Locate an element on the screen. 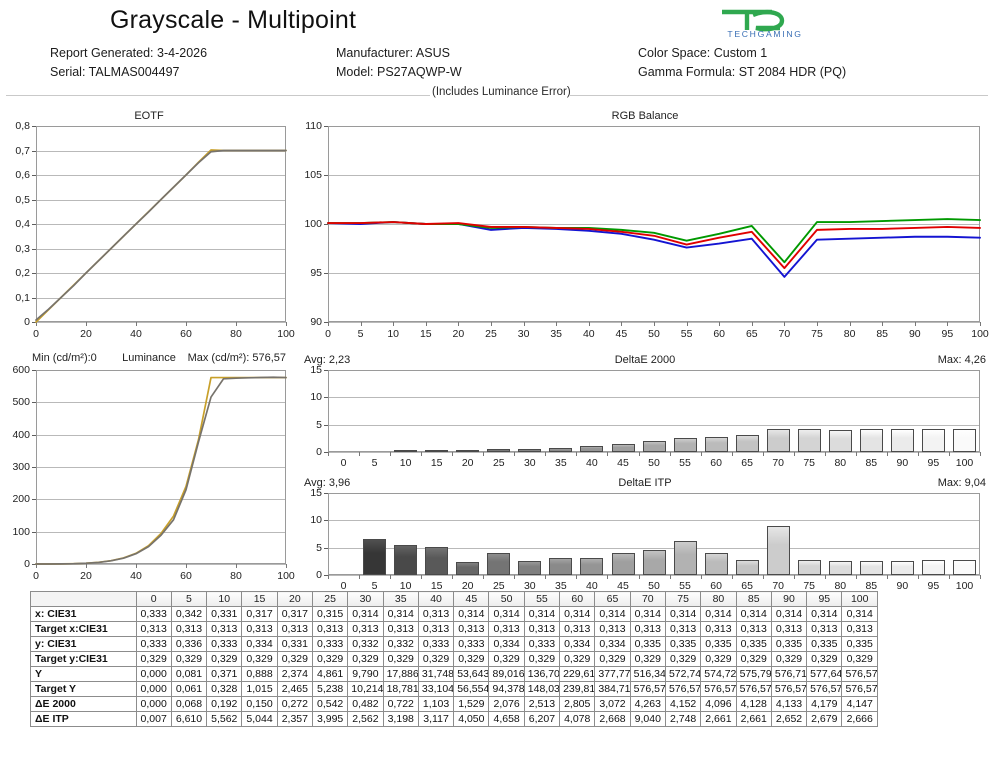 This screenshot has width=994, height=768. table-cell: 0,482 is located at coordinates (365, 704).